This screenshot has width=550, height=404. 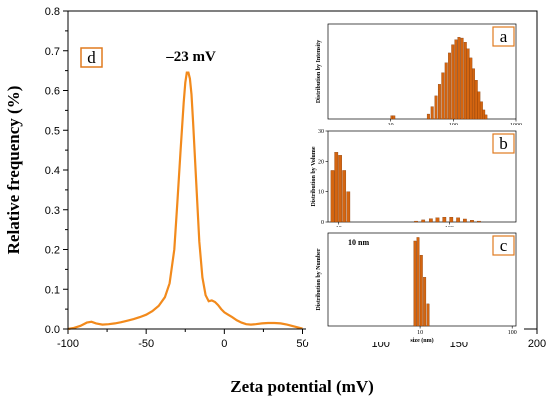 I want to click on y-tick-label: 0.1, so click(x=52, y=290).